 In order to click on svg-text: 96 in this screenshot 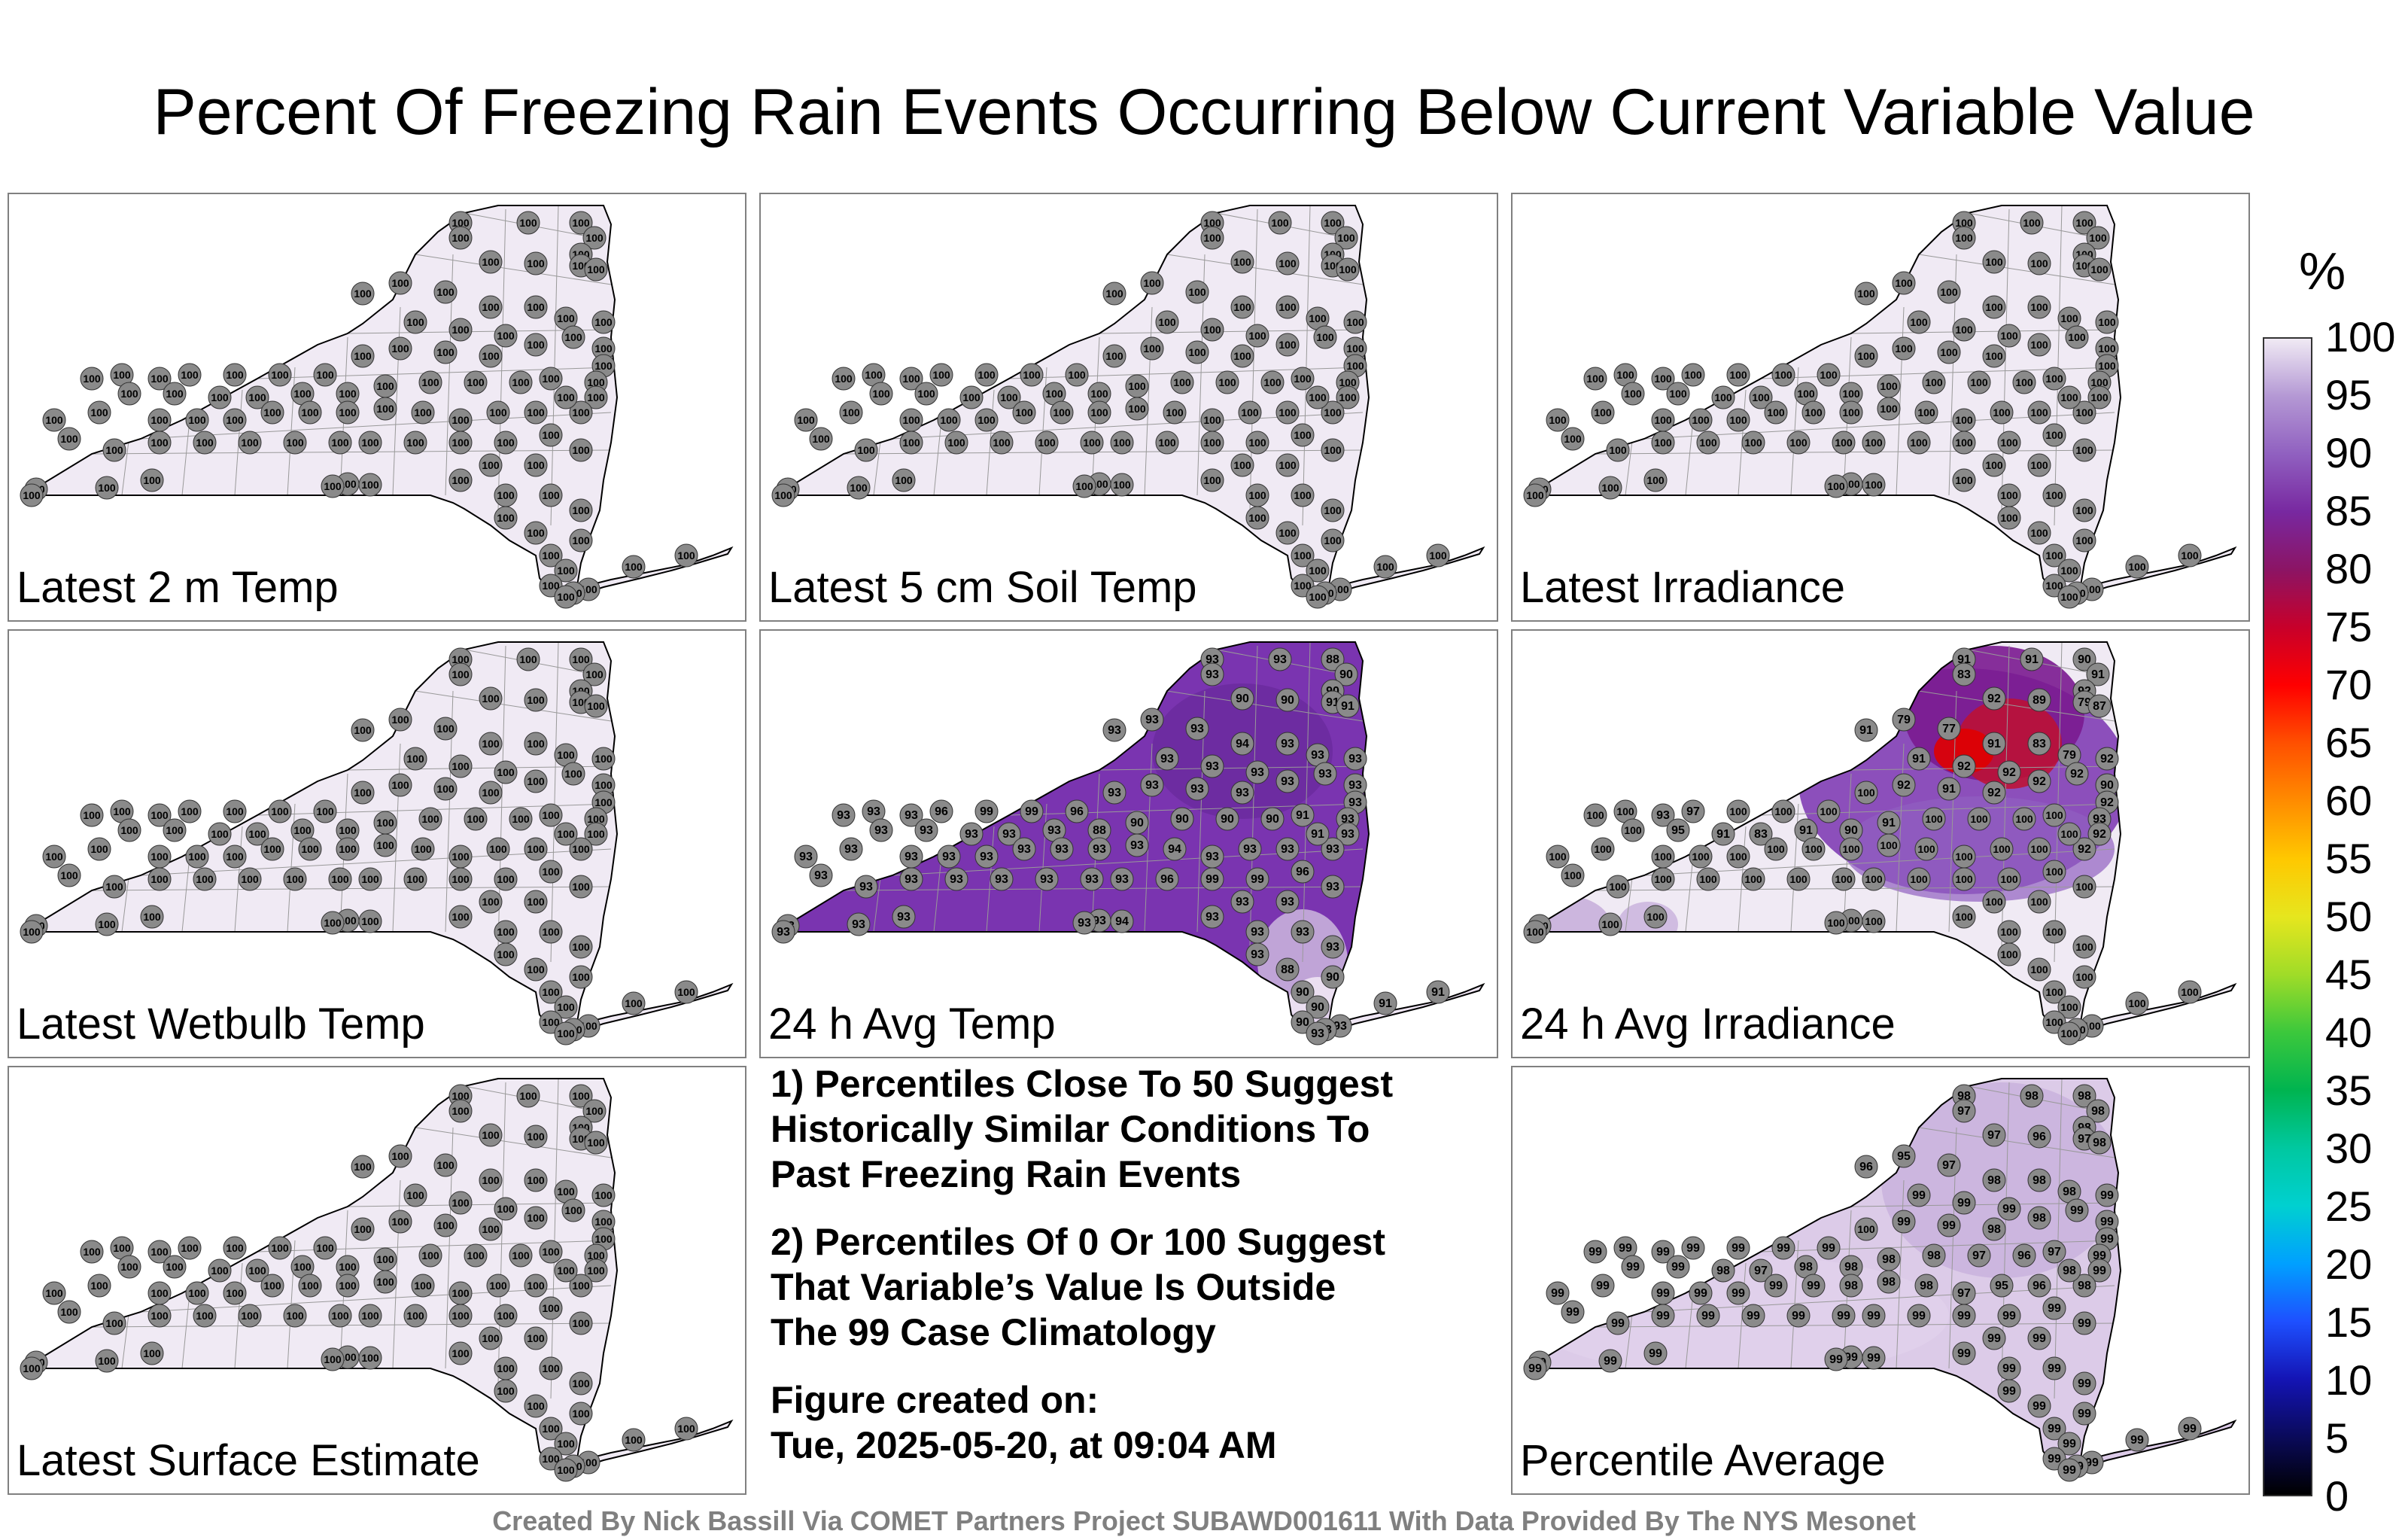, I will do `click(2039, 1286)`.